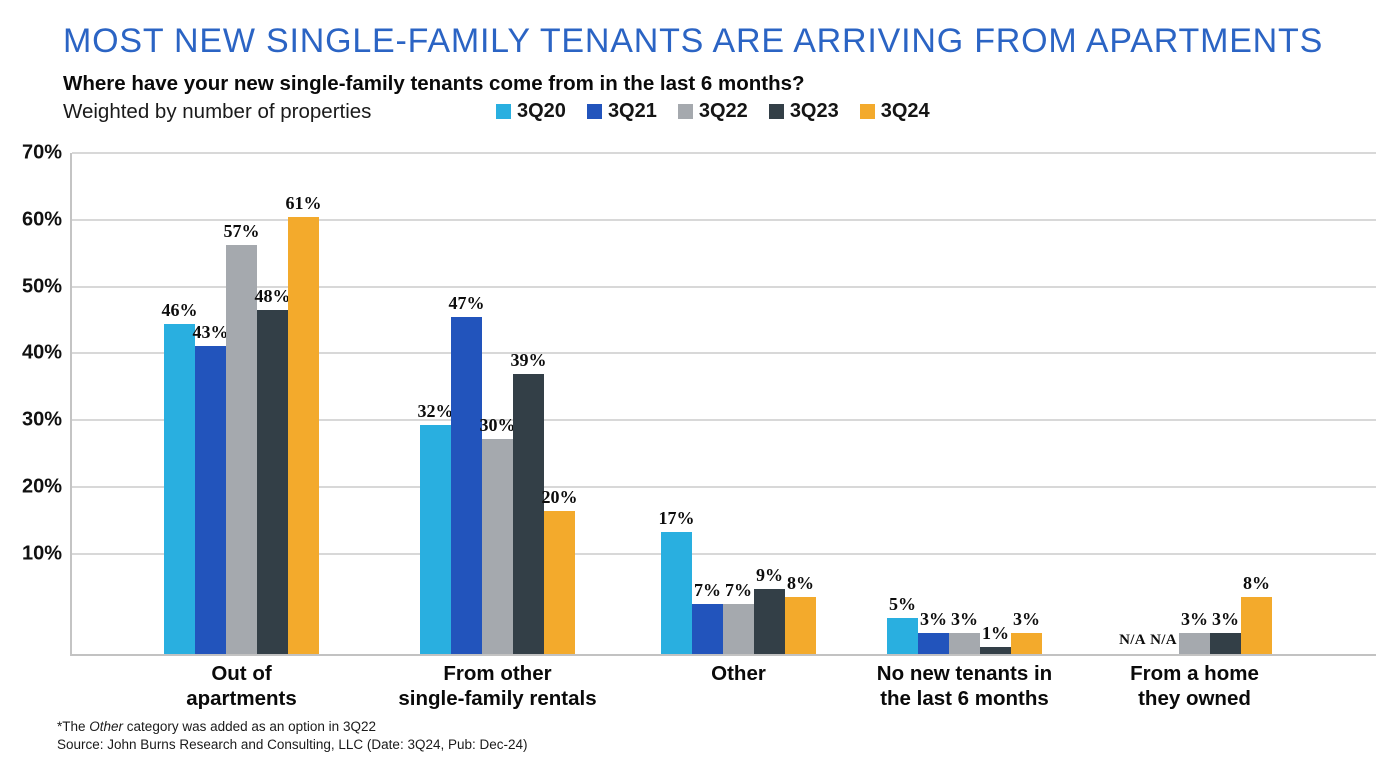 This screenshot has height=771, width=1387. I want to click on bar-value-label: 61%, so click(303, 202).